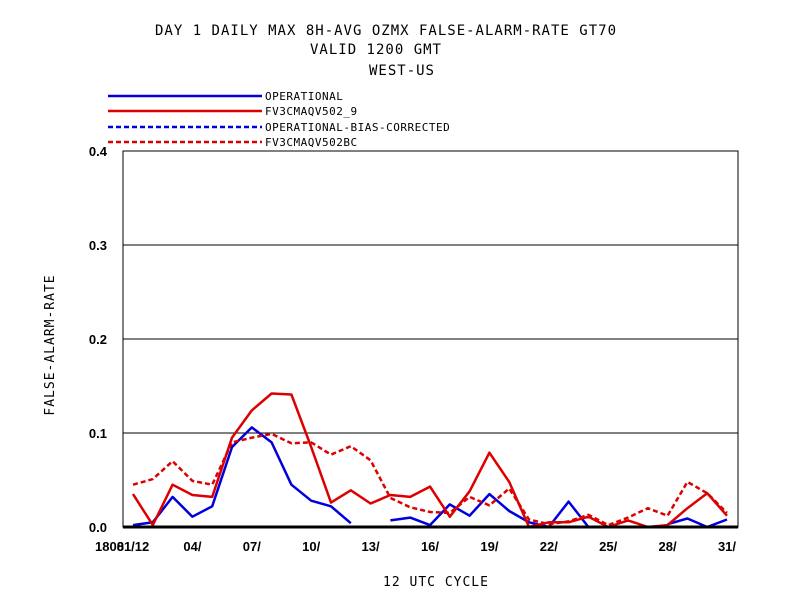 The height and width of the screenshot is (612, 792). What do you see at coordinates (192, 546) in the screenshot?
I see `x-tick-label: 04/` at bounding box center [192, 546].